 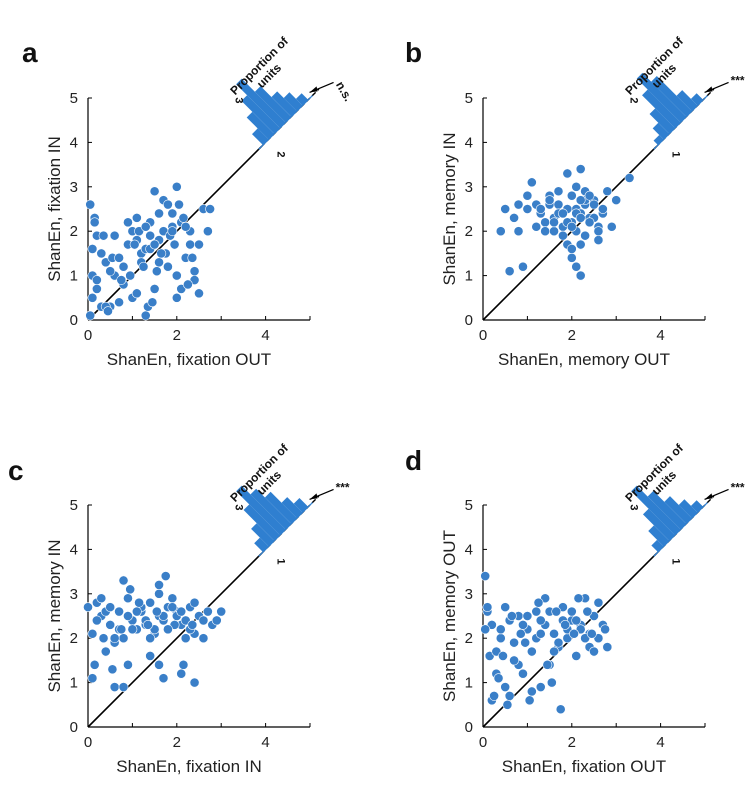 I want to click on x-axis-label: ShanEn, fixation OUT, so click(x=189, y=359).